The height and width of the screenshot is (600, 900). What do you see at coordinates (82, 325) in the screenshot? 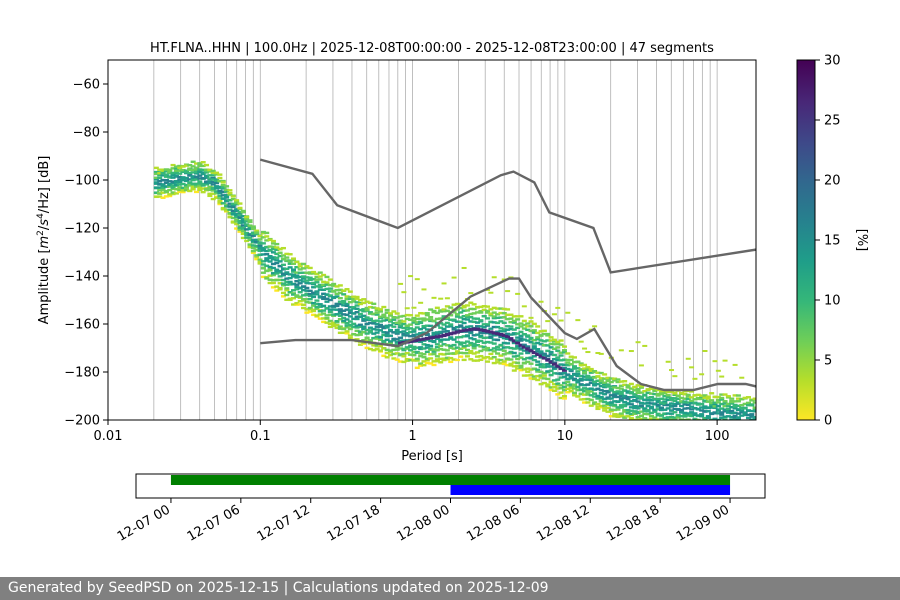
I see `y-tick-label: −160` at bounding box center [82, 325].